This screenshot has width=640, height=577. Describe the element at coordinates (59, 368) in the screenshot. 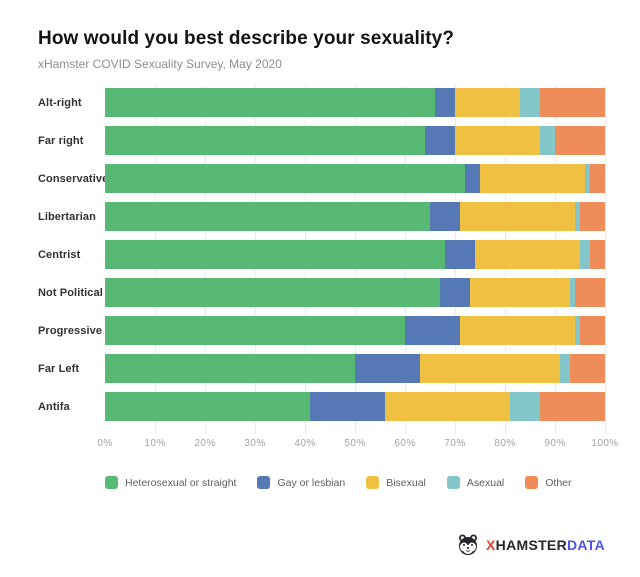

I see `category-label: Far Left` at that location.